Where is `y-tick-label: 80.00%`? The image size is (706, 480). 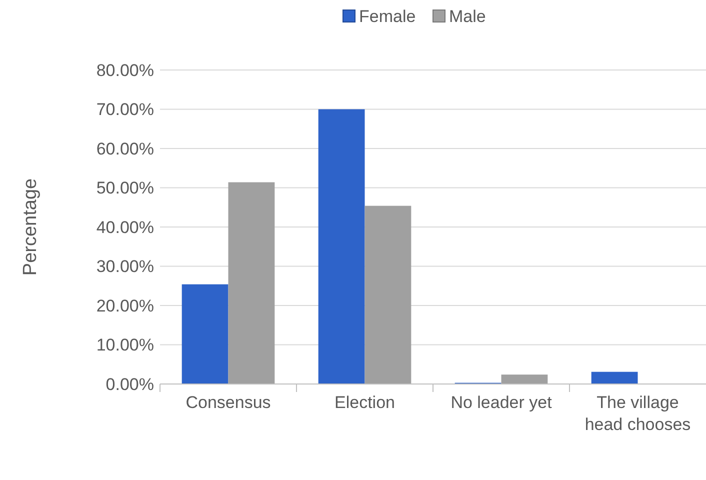
y-tick-label: 80.00% is located at coordinates (125, 70).